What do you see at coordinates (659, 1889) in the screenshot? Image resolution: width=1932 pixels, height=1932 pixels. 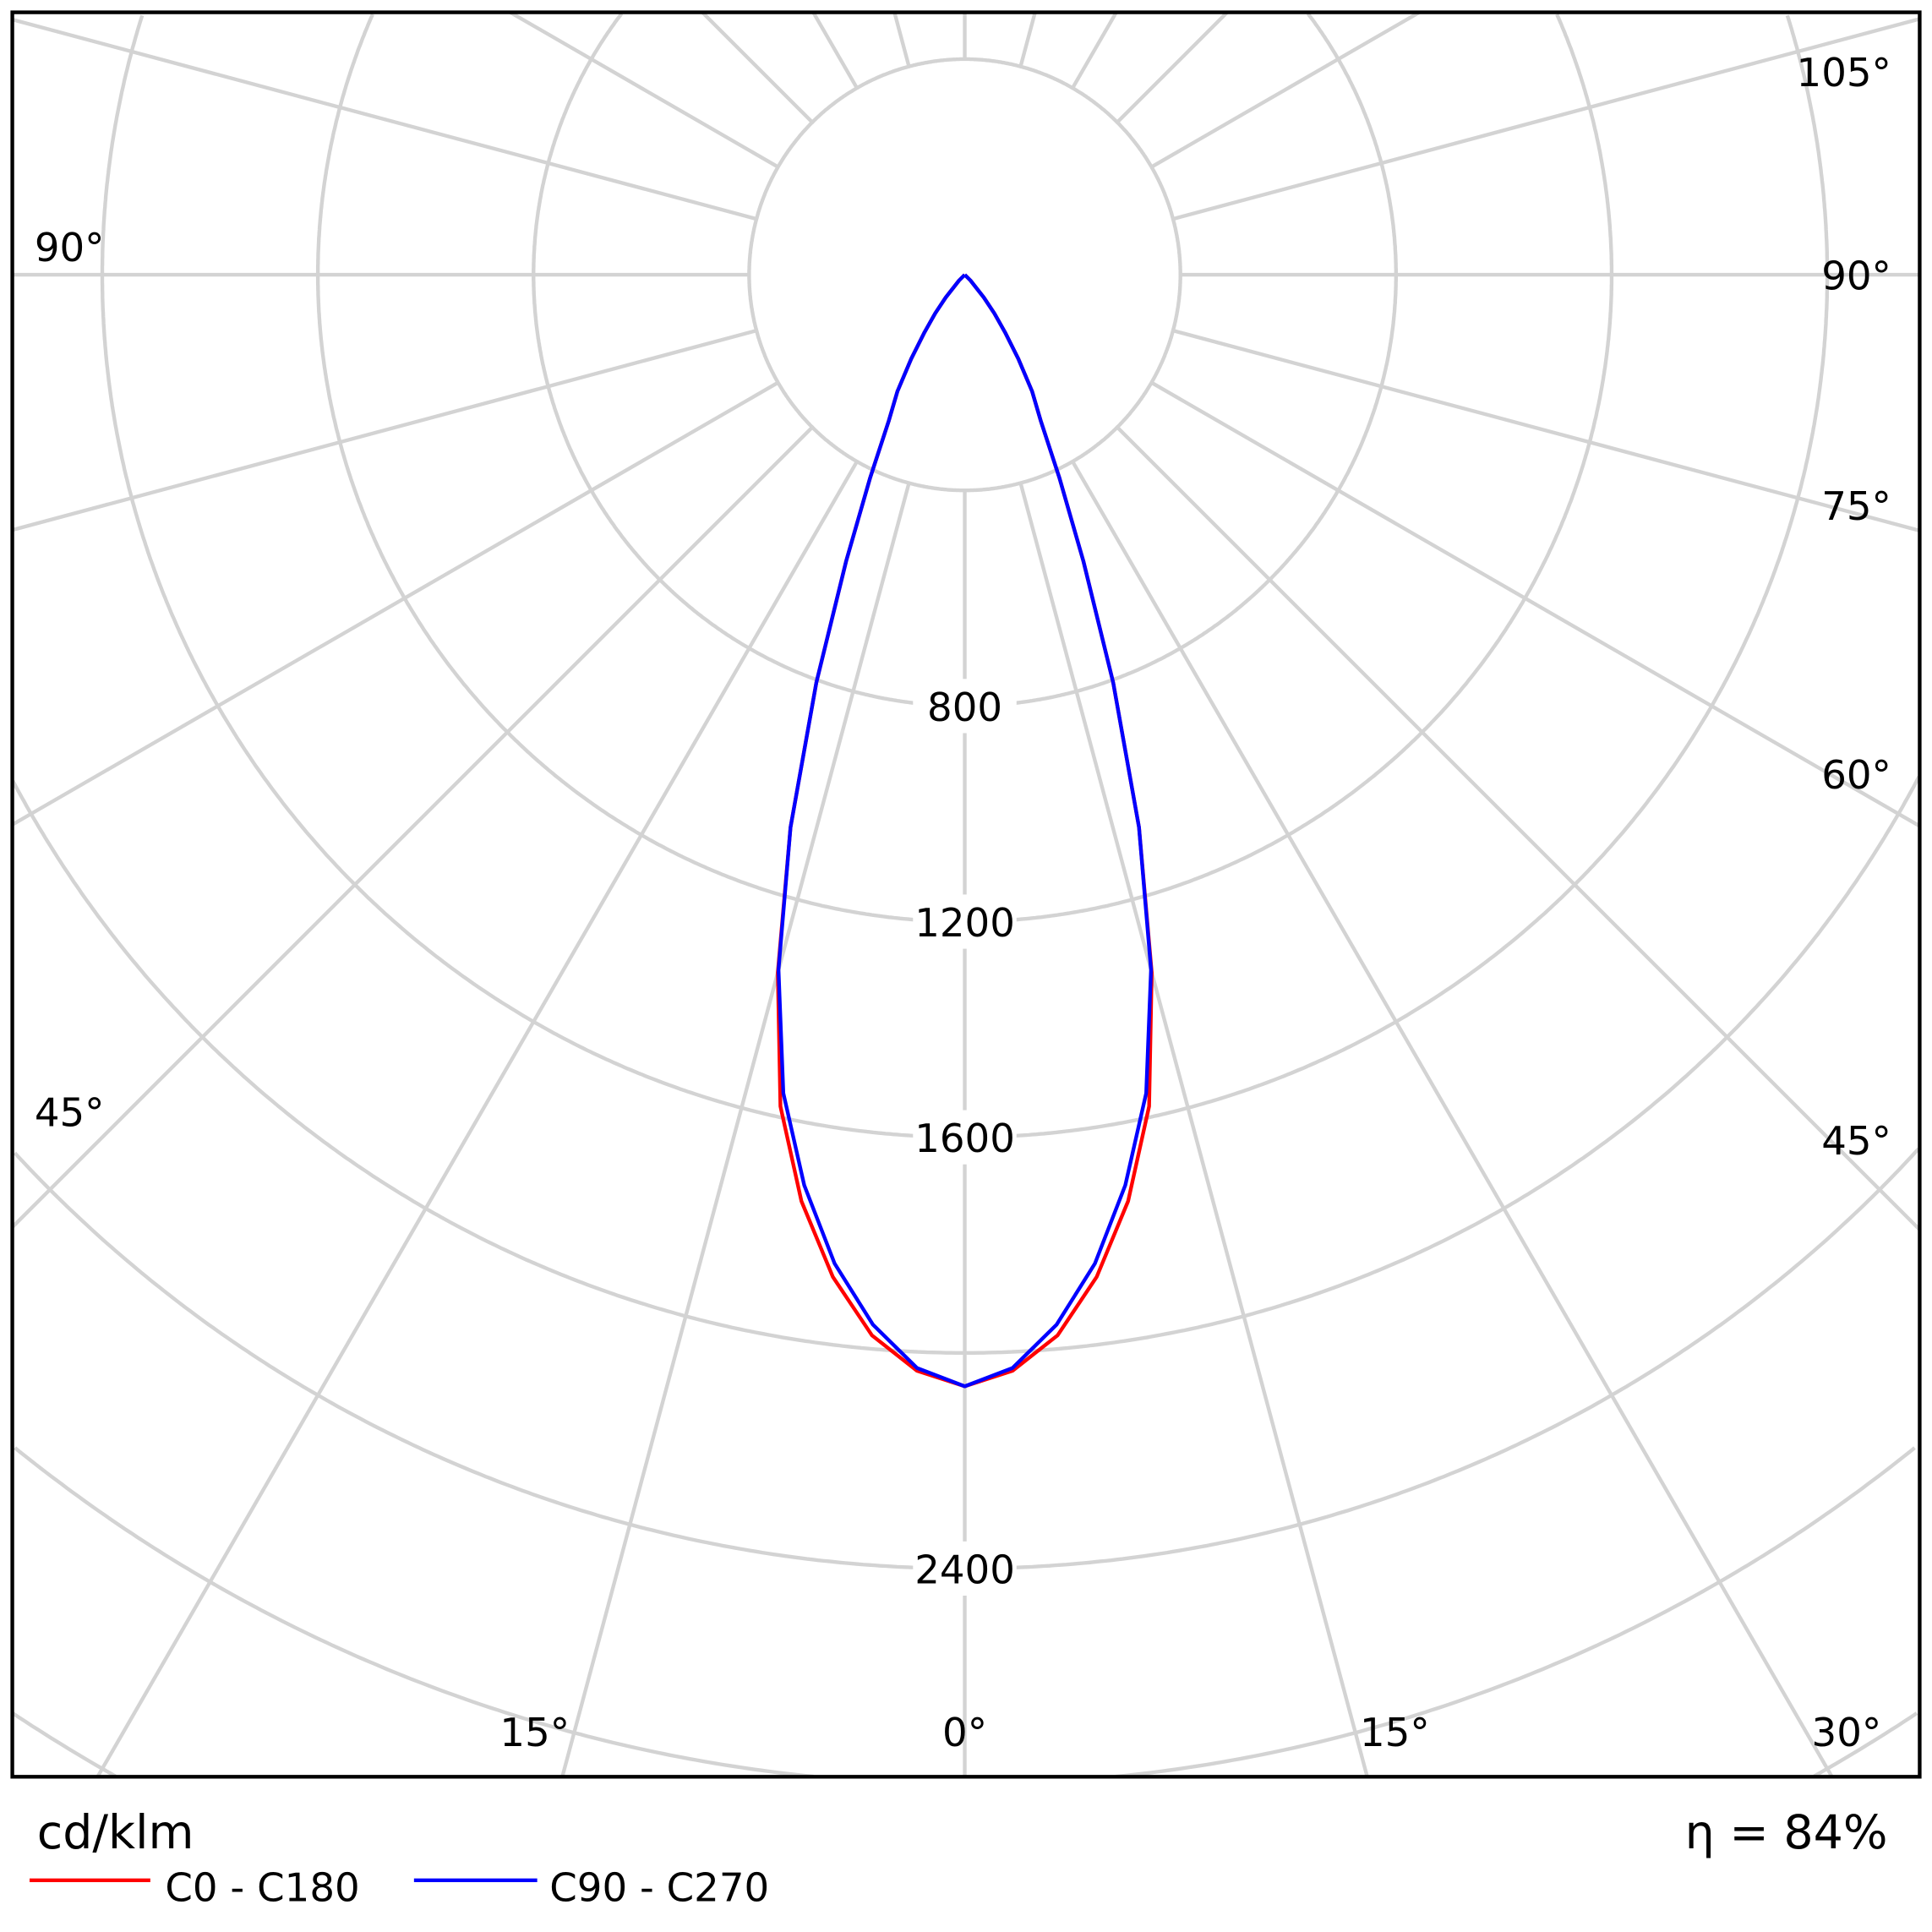 I see `legend-label-c90-c270: C90 - C270` at bounding box center [659, 1889].